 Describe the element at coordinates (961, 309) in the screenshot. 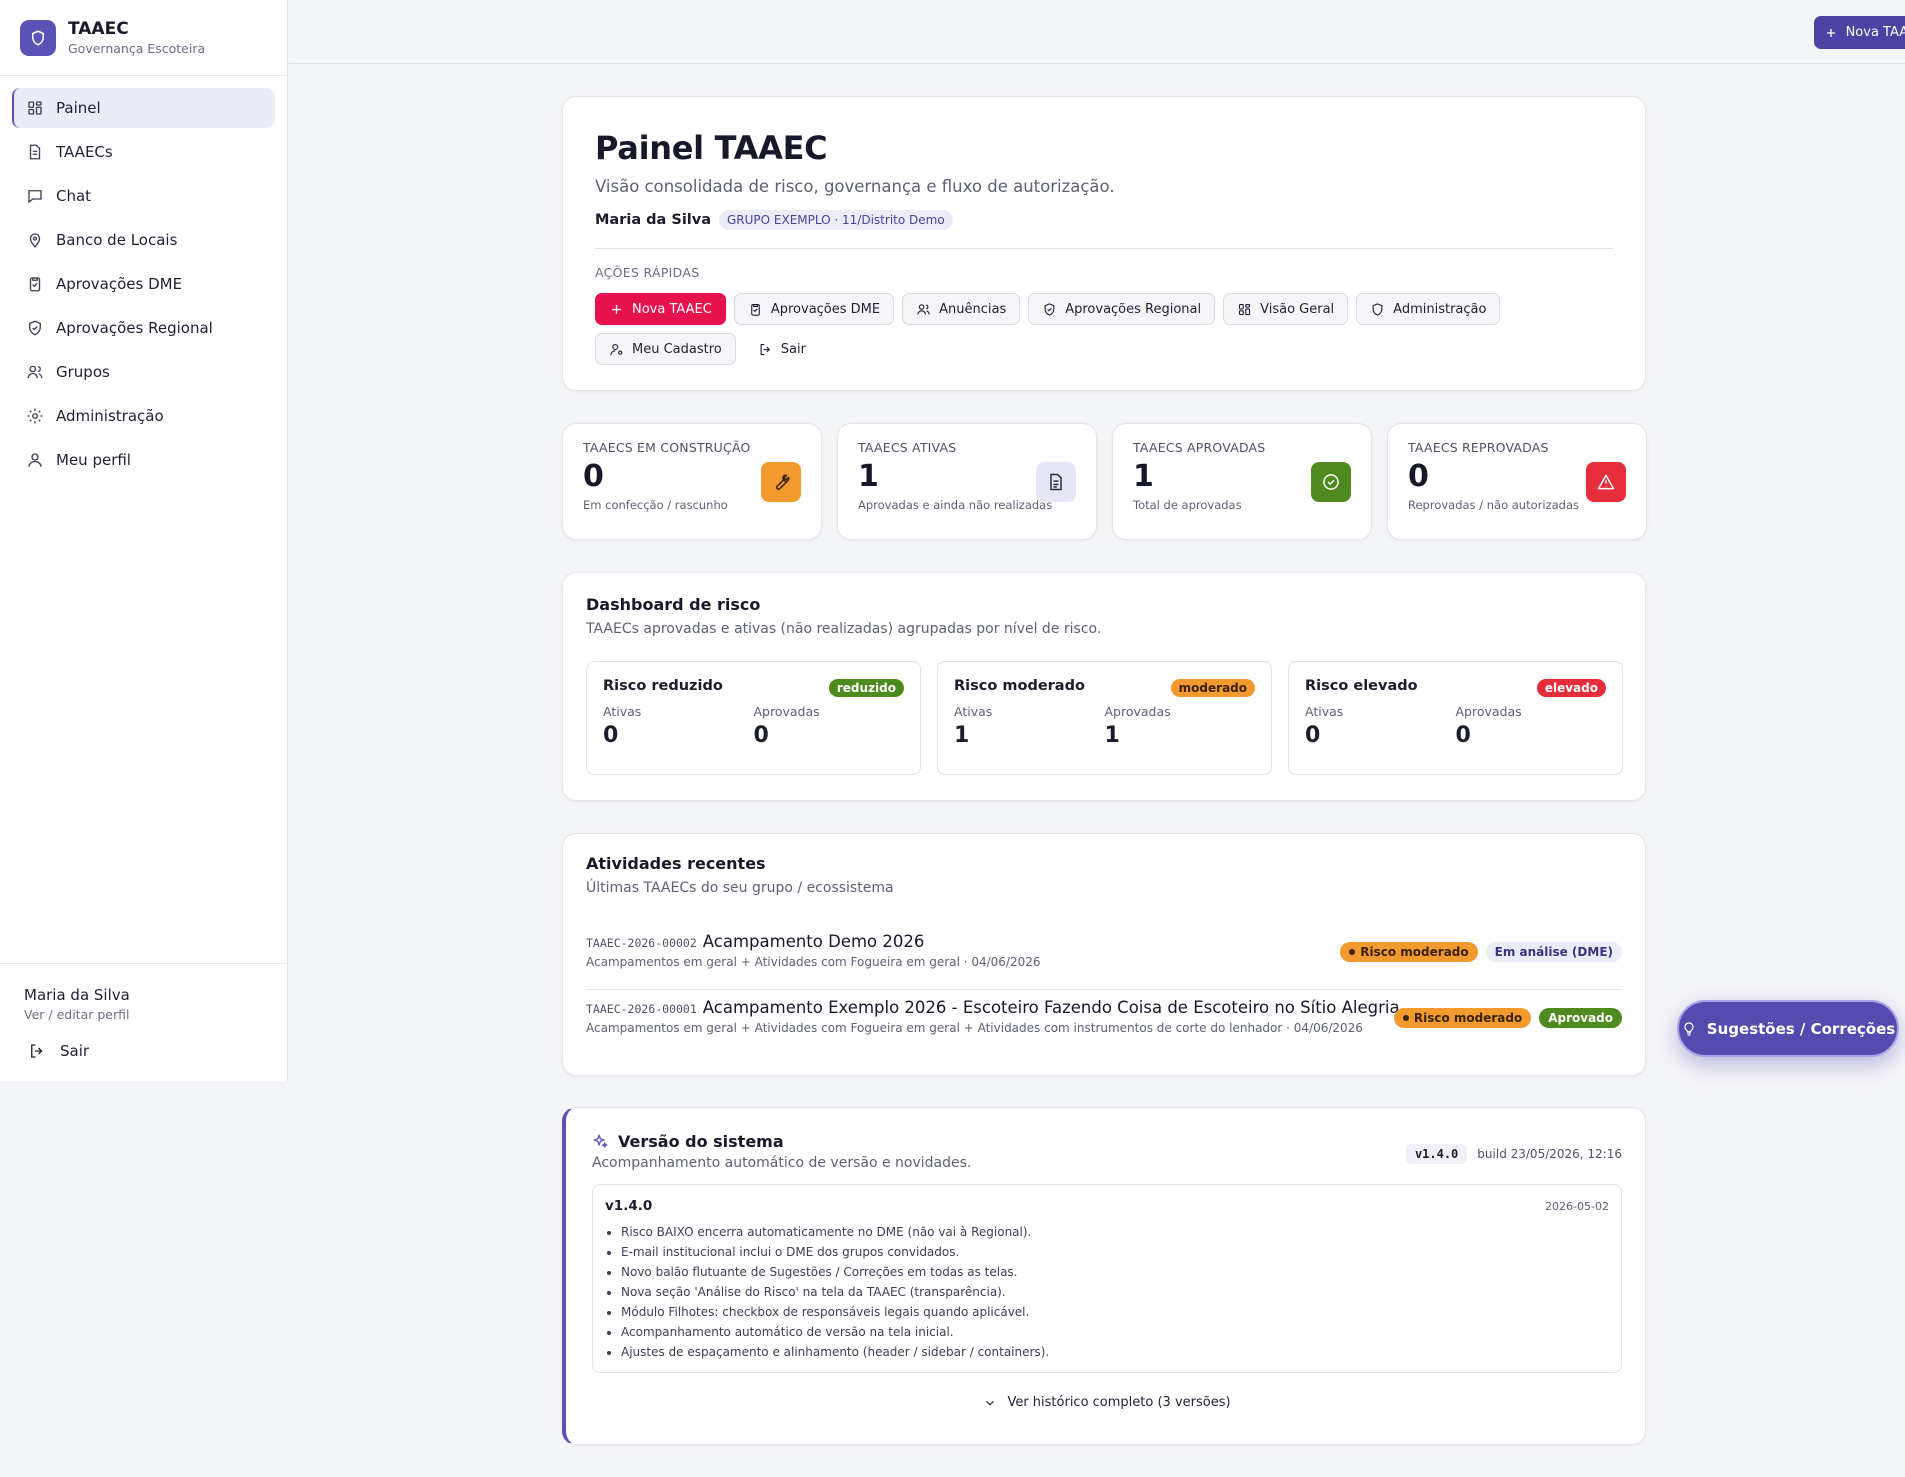

I see `quick-anuencias-button: Anuências` at that location.